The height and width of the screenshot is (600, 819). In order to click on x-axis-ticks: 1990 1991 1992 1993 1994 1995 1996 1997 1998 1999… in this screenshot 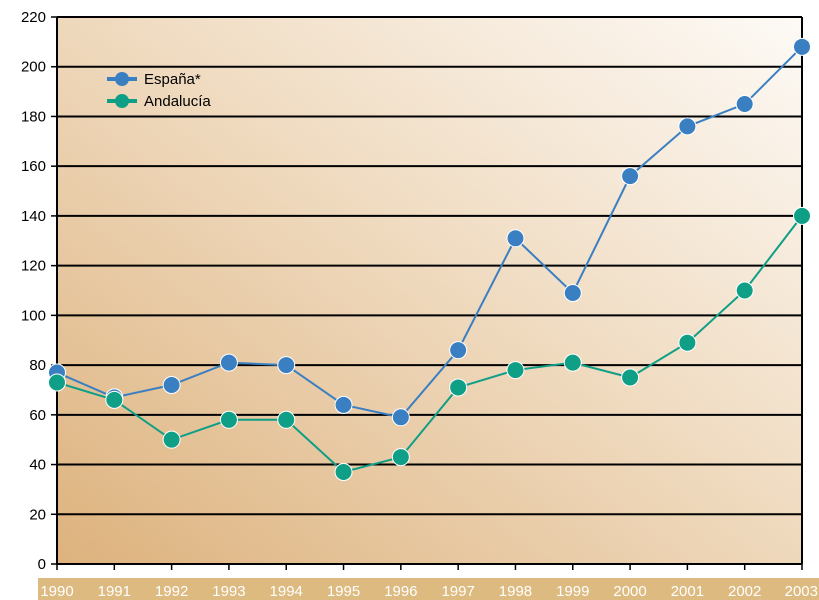, I will do `click(429, 582)`.